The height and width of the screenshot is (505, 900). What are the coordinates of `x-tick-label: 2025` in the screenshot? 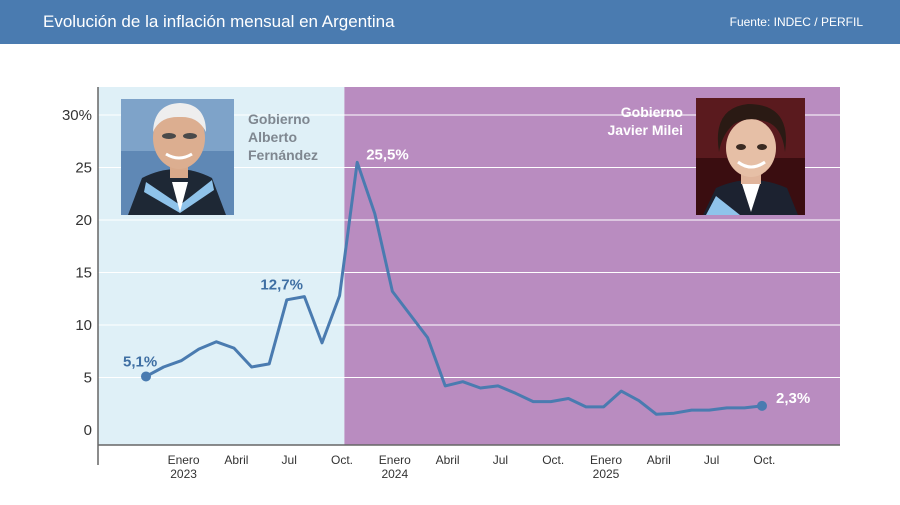 It's located at (606, 474).